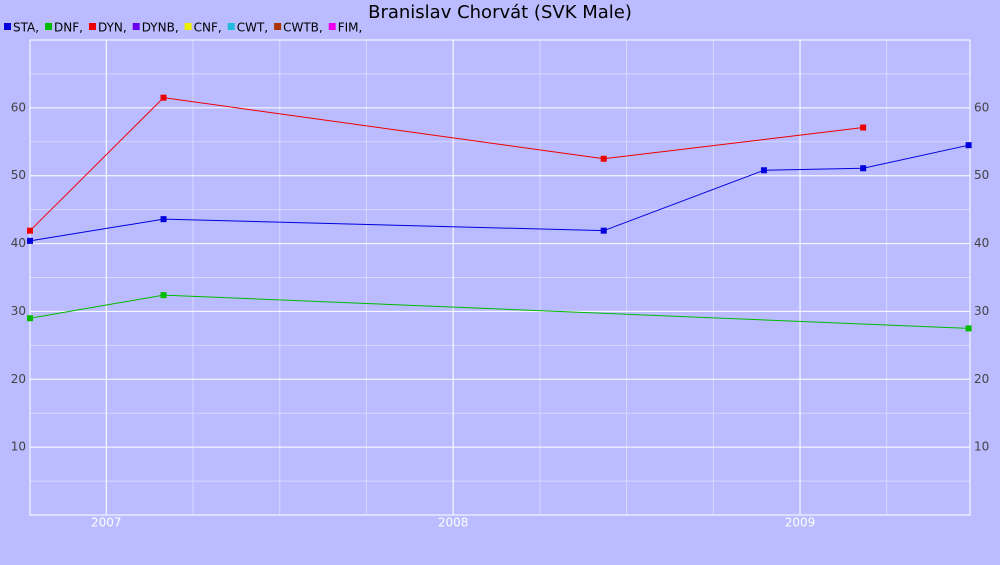 This screenshot has height=565, width=1000. Describe the element at coordinates (453, 523) in the screenshot. I see `x-tick-label: 2008` at that location.